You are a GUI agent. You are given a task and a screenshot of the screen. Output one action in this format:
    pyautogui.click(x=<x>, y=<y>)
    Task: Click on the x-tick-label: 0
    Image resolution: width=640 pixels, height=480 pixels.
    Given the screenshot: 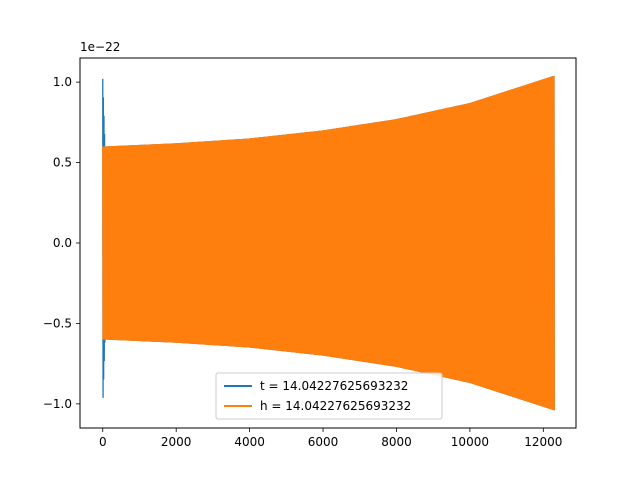 What is the action you would take?
    pyautogui.click(x=103, y=442)
    